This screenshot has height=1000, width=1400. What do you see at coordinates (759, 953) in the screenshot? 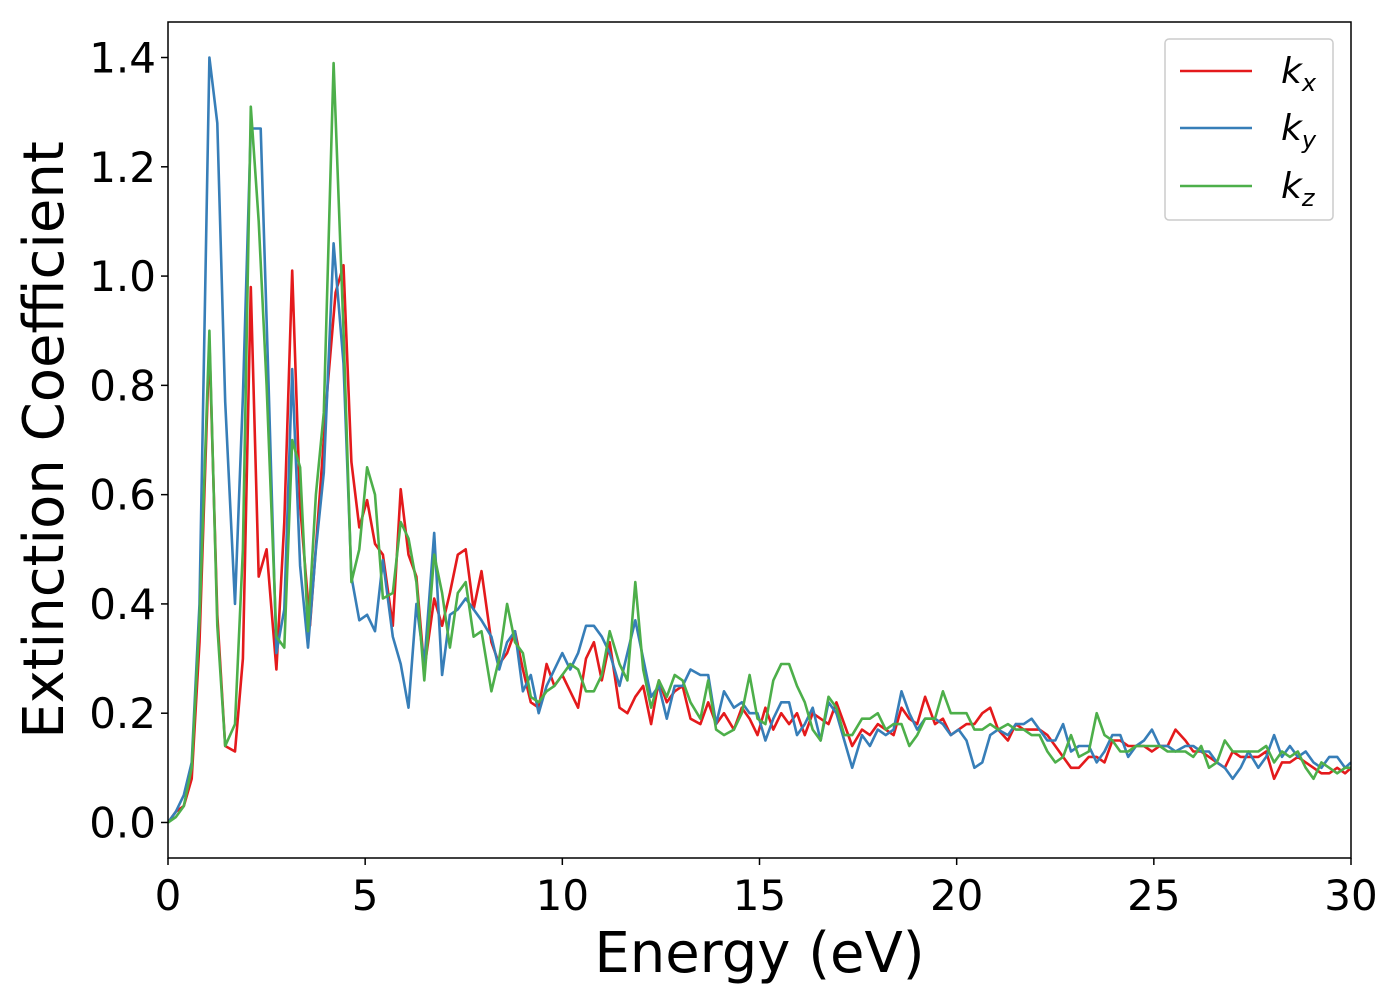
I see `x-axis-label: Energy (eV)` at bounding box center [759, 953].